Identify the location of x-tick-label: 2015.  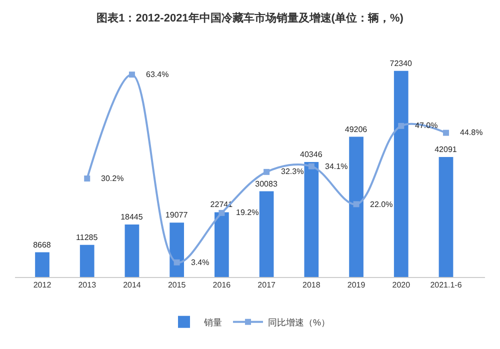
(177, 285).